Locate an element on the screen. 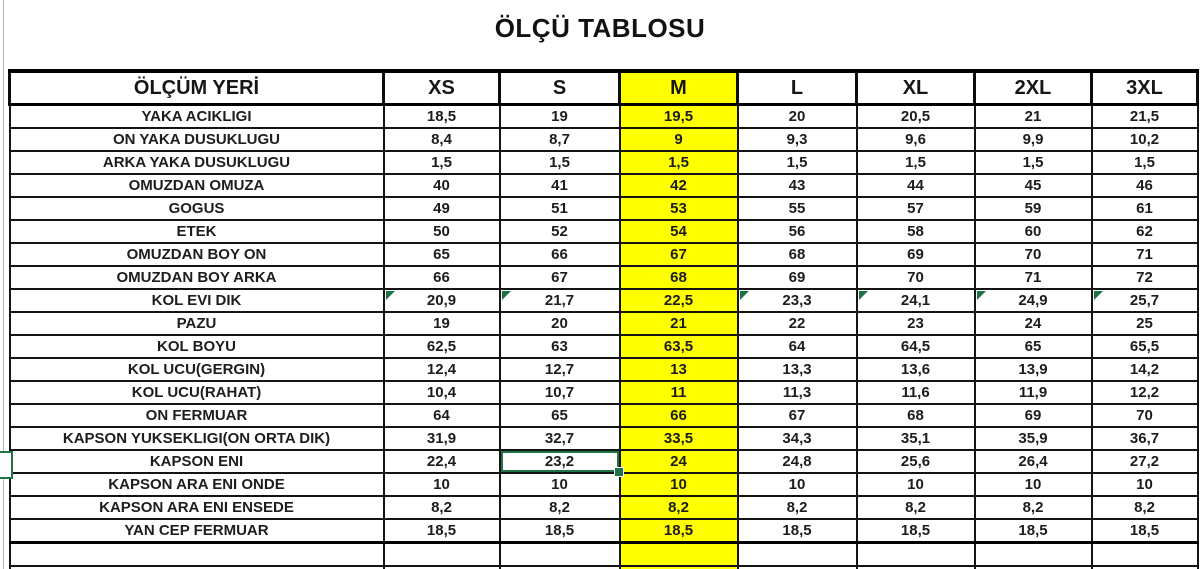  size-value-cell: 13,6 is located at coordinates (915, 369).